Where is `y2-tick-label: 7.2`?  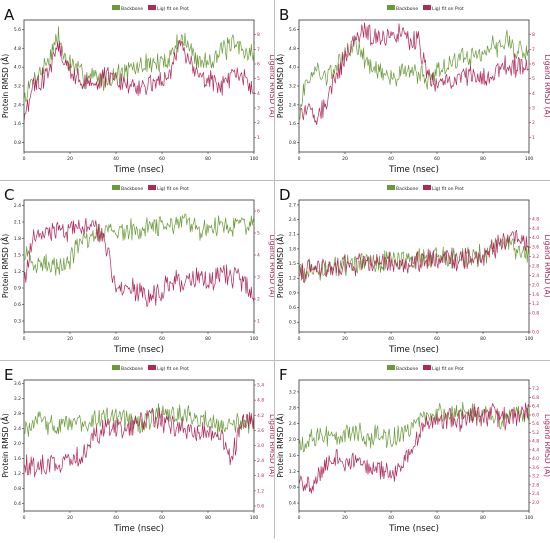
y2-tick-label: 7.2 is located at coordinates (535, 389).